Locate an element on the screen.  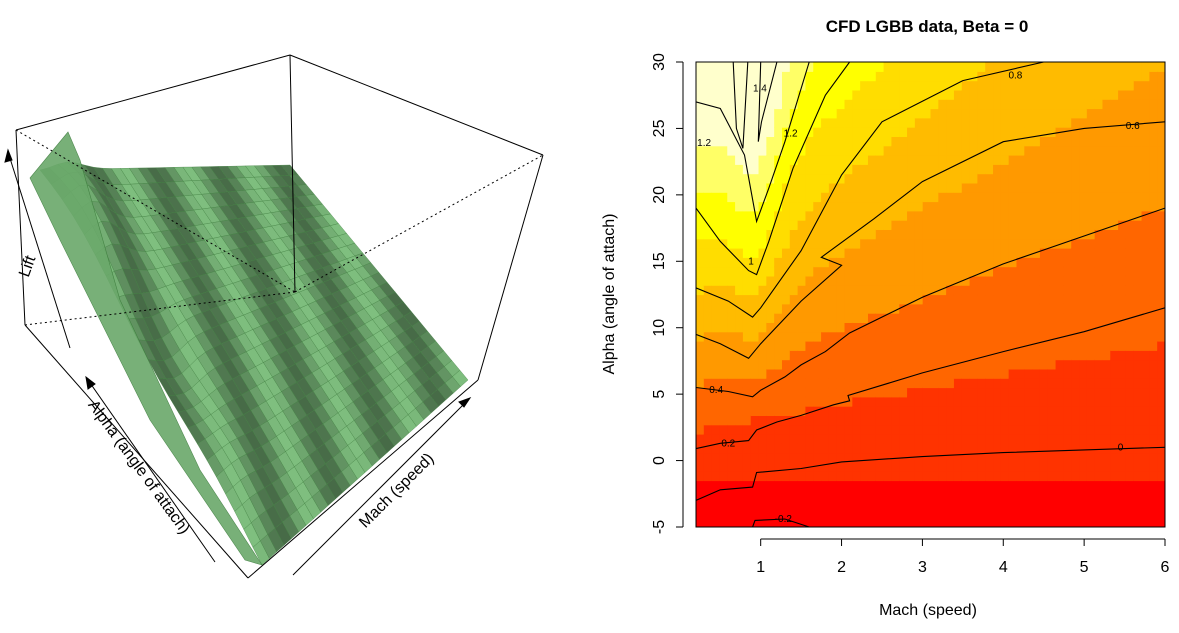
alpha-axis-arrow is located at coordinates (151, 471).